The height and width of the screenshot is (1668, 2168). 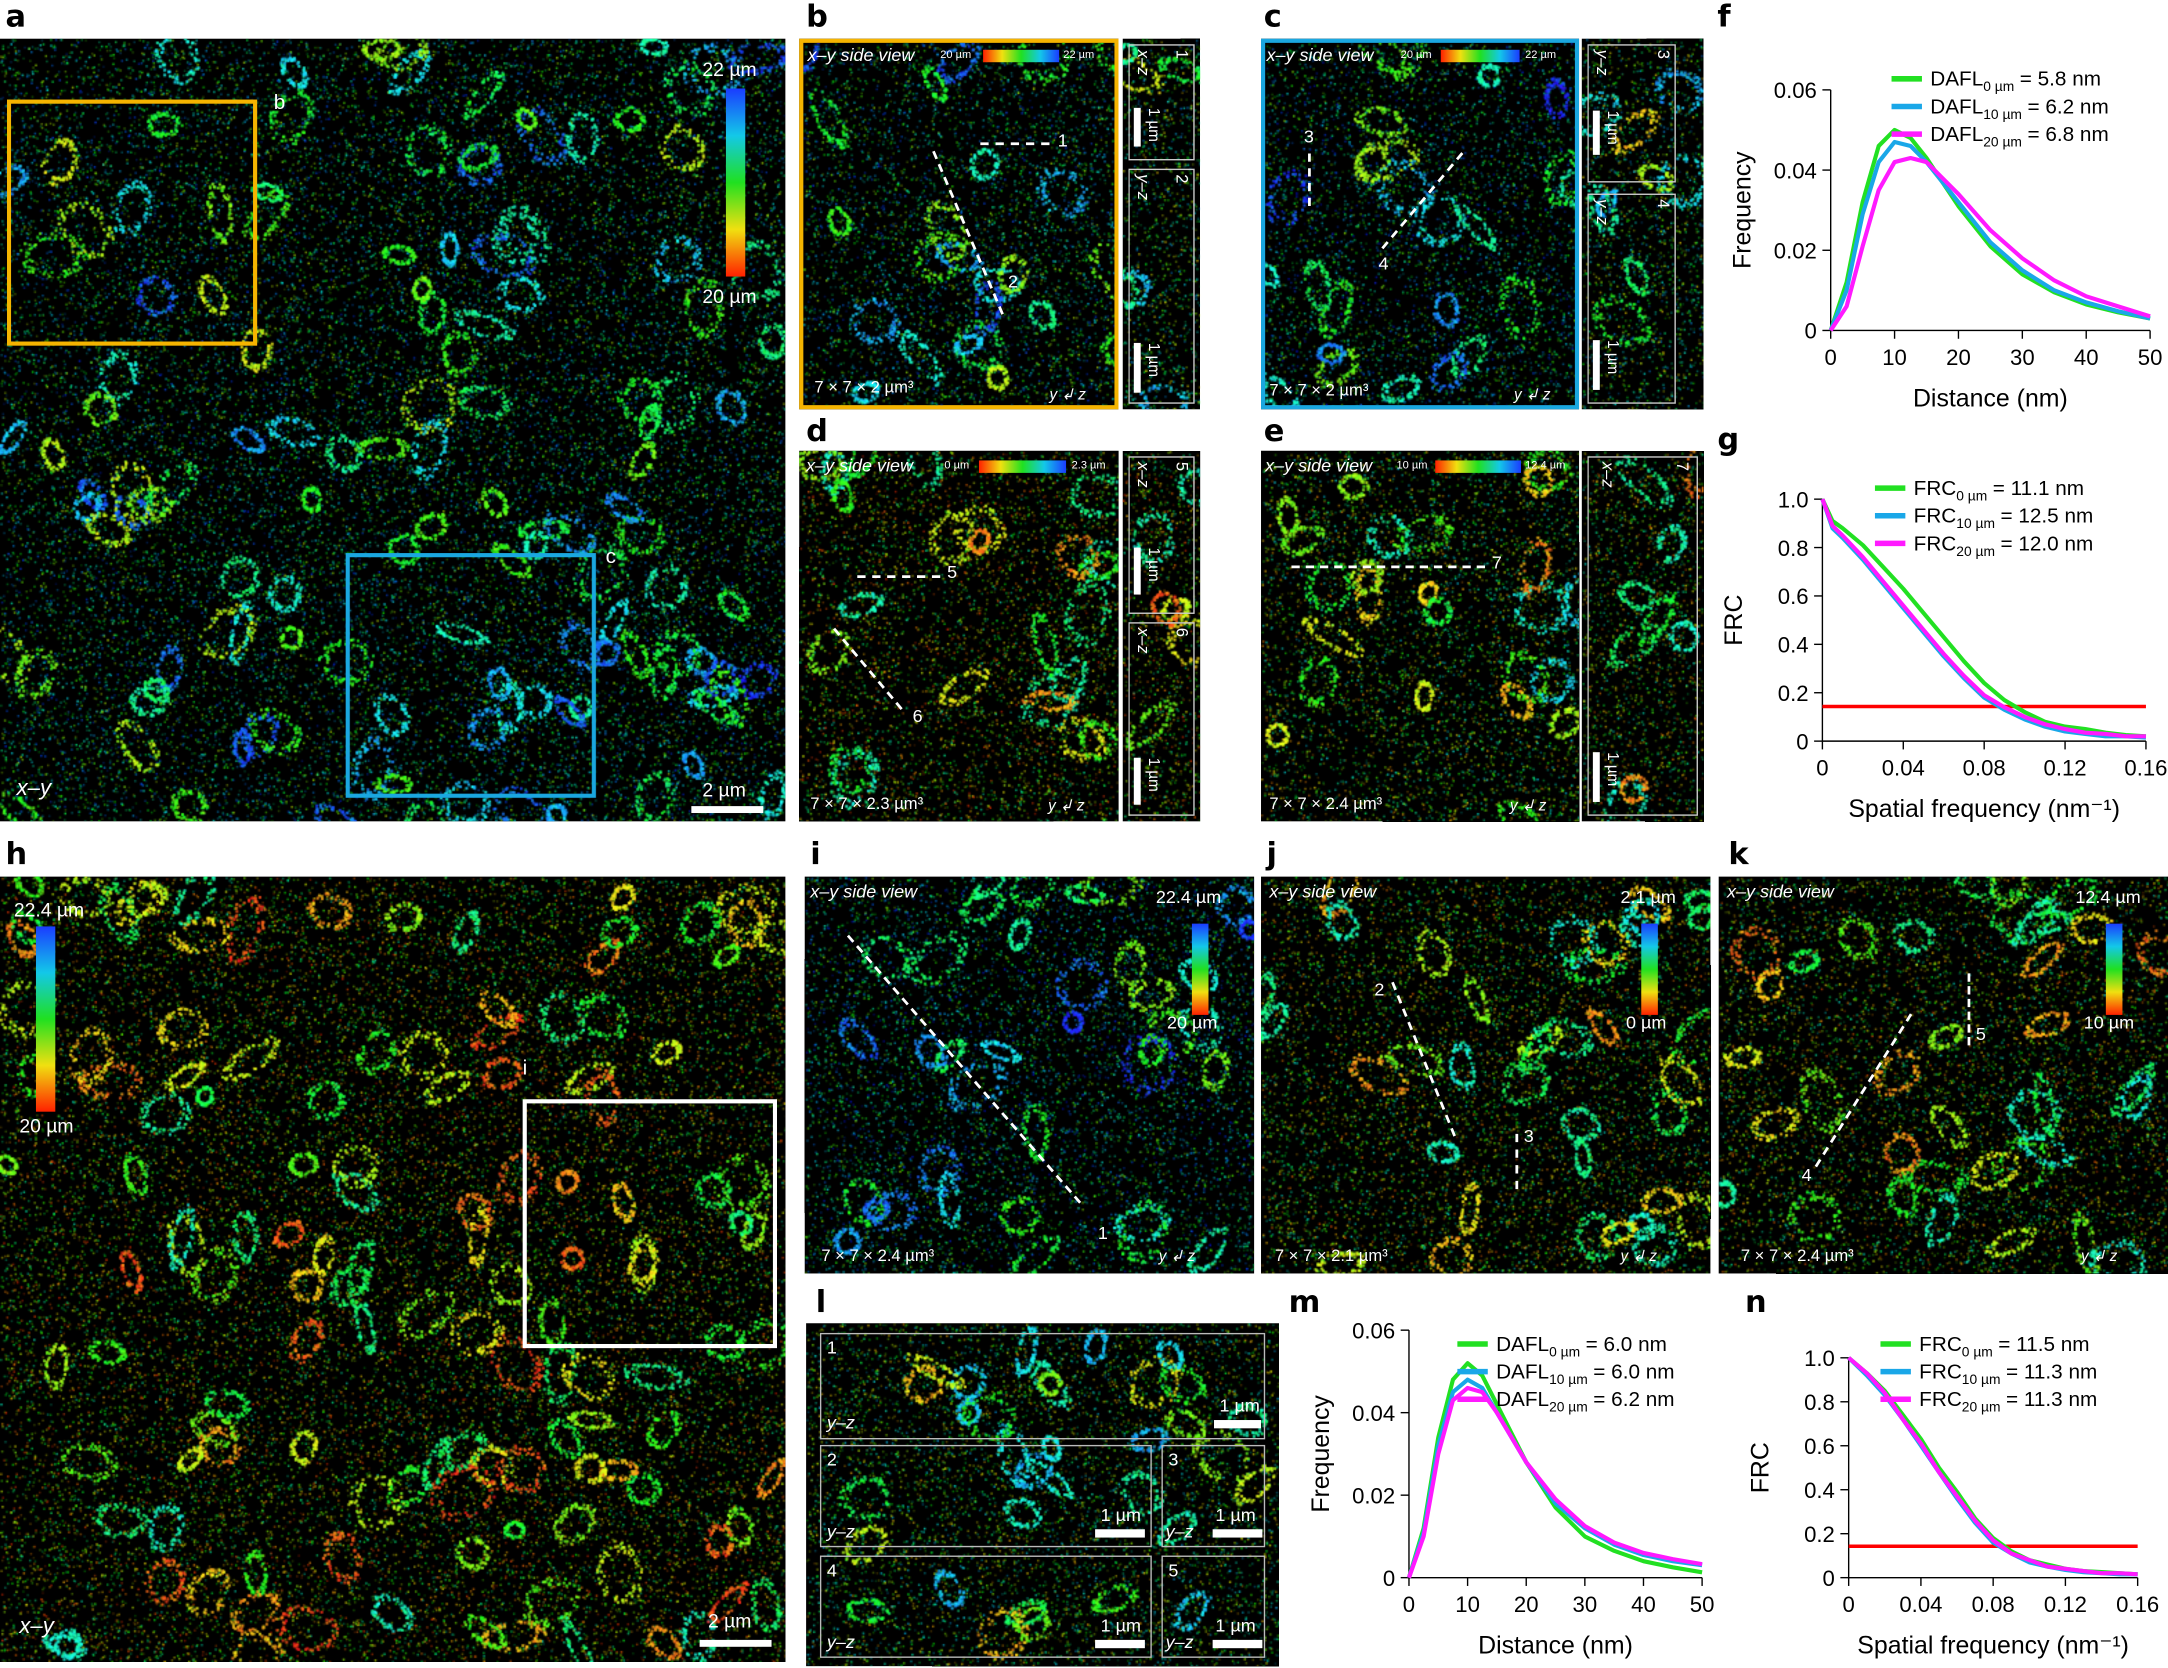 What do you see at coordinates (2051, 1399) in the screenshot?
I see `legend-value: = 11.3 nm` at bounding box center [2051, 1399].